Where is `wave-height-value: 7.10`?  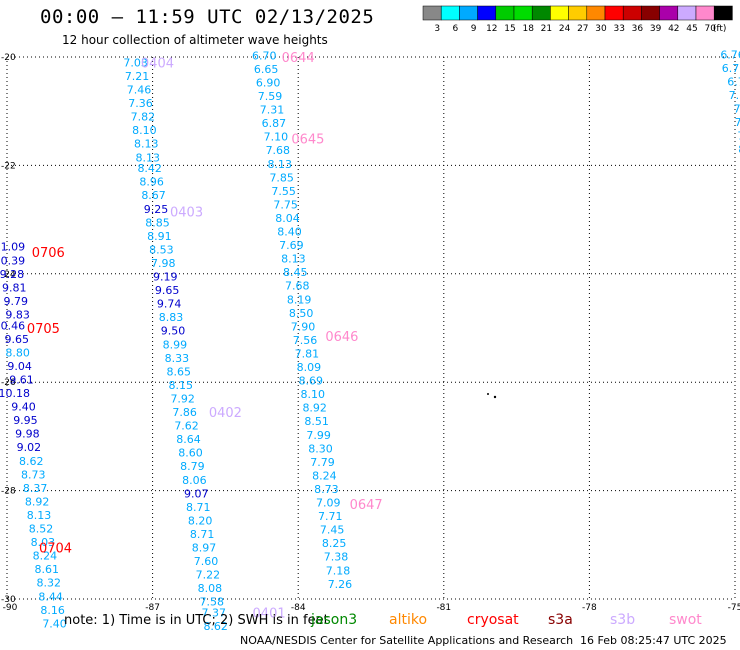 wave-height-value: 7.10 is located at coordinates (276, 137).